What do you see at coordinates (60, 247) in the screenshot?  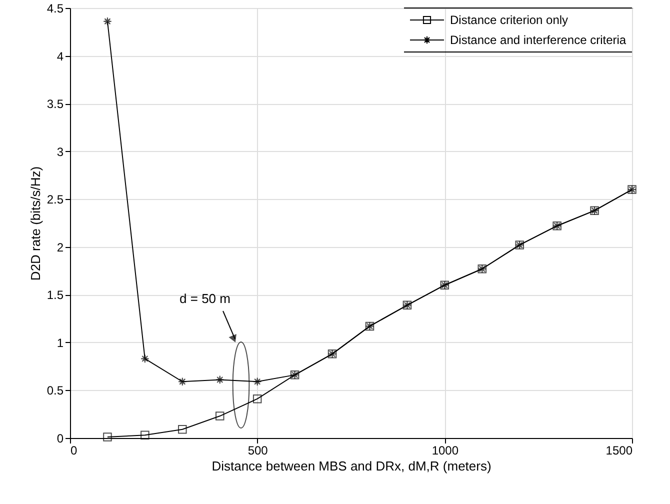 I see `y-tick-label: 2` at bounding box center [60, 247].